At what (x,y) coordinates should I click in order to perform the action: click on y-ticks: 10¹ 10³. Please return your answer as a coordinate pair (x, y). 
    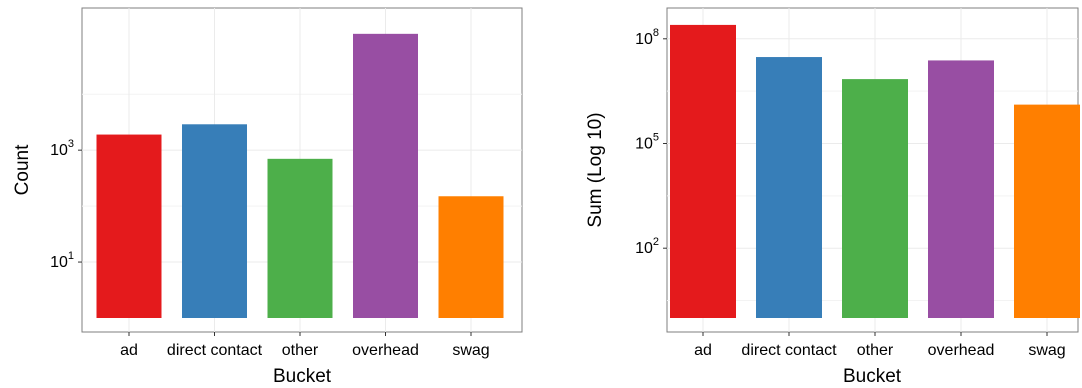
    Looking at the image, I should click on (66, 204).